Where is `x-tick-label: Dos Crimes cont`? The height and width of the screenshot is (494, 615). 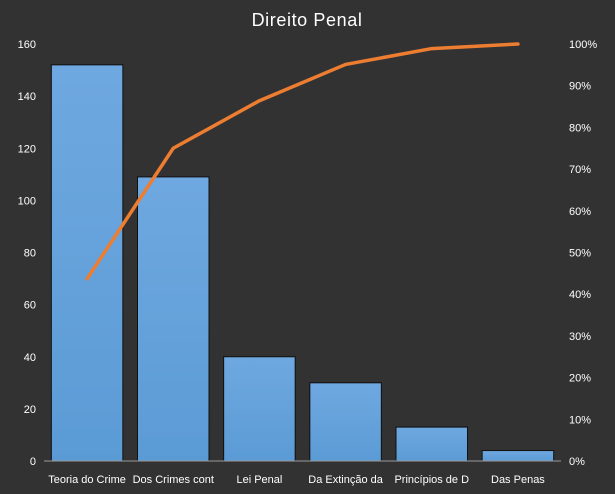 x-tick-label: Dos Crimes cont is located at coordinates (173, 480).